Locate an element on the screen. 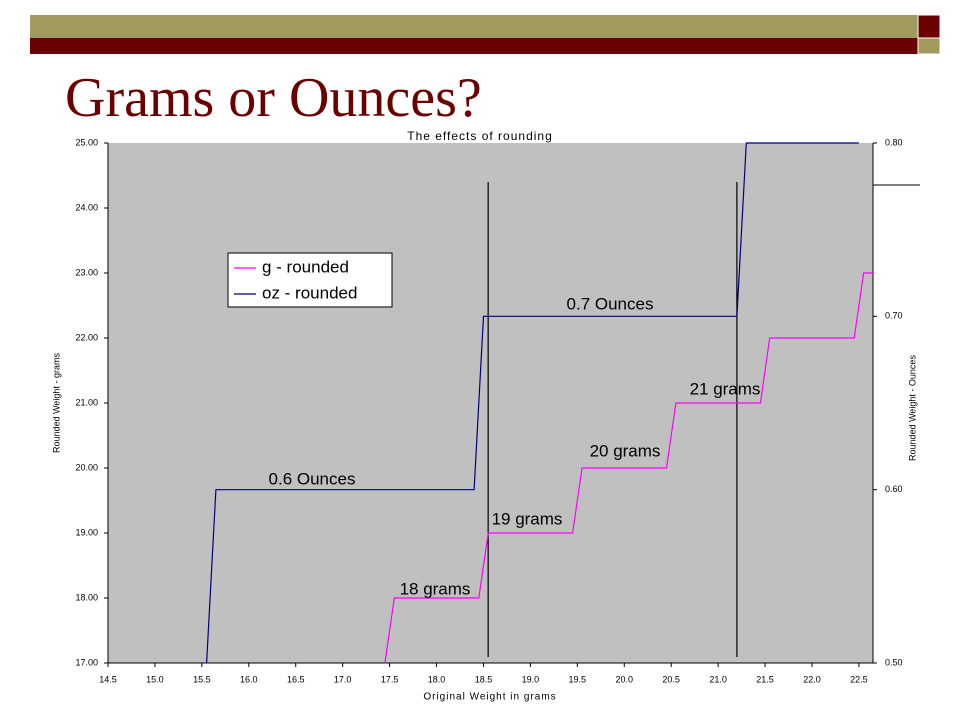 The height and width of the screenshot is (725, 960). x-tick-label: 18.0 is located at coordinates (437, 679).